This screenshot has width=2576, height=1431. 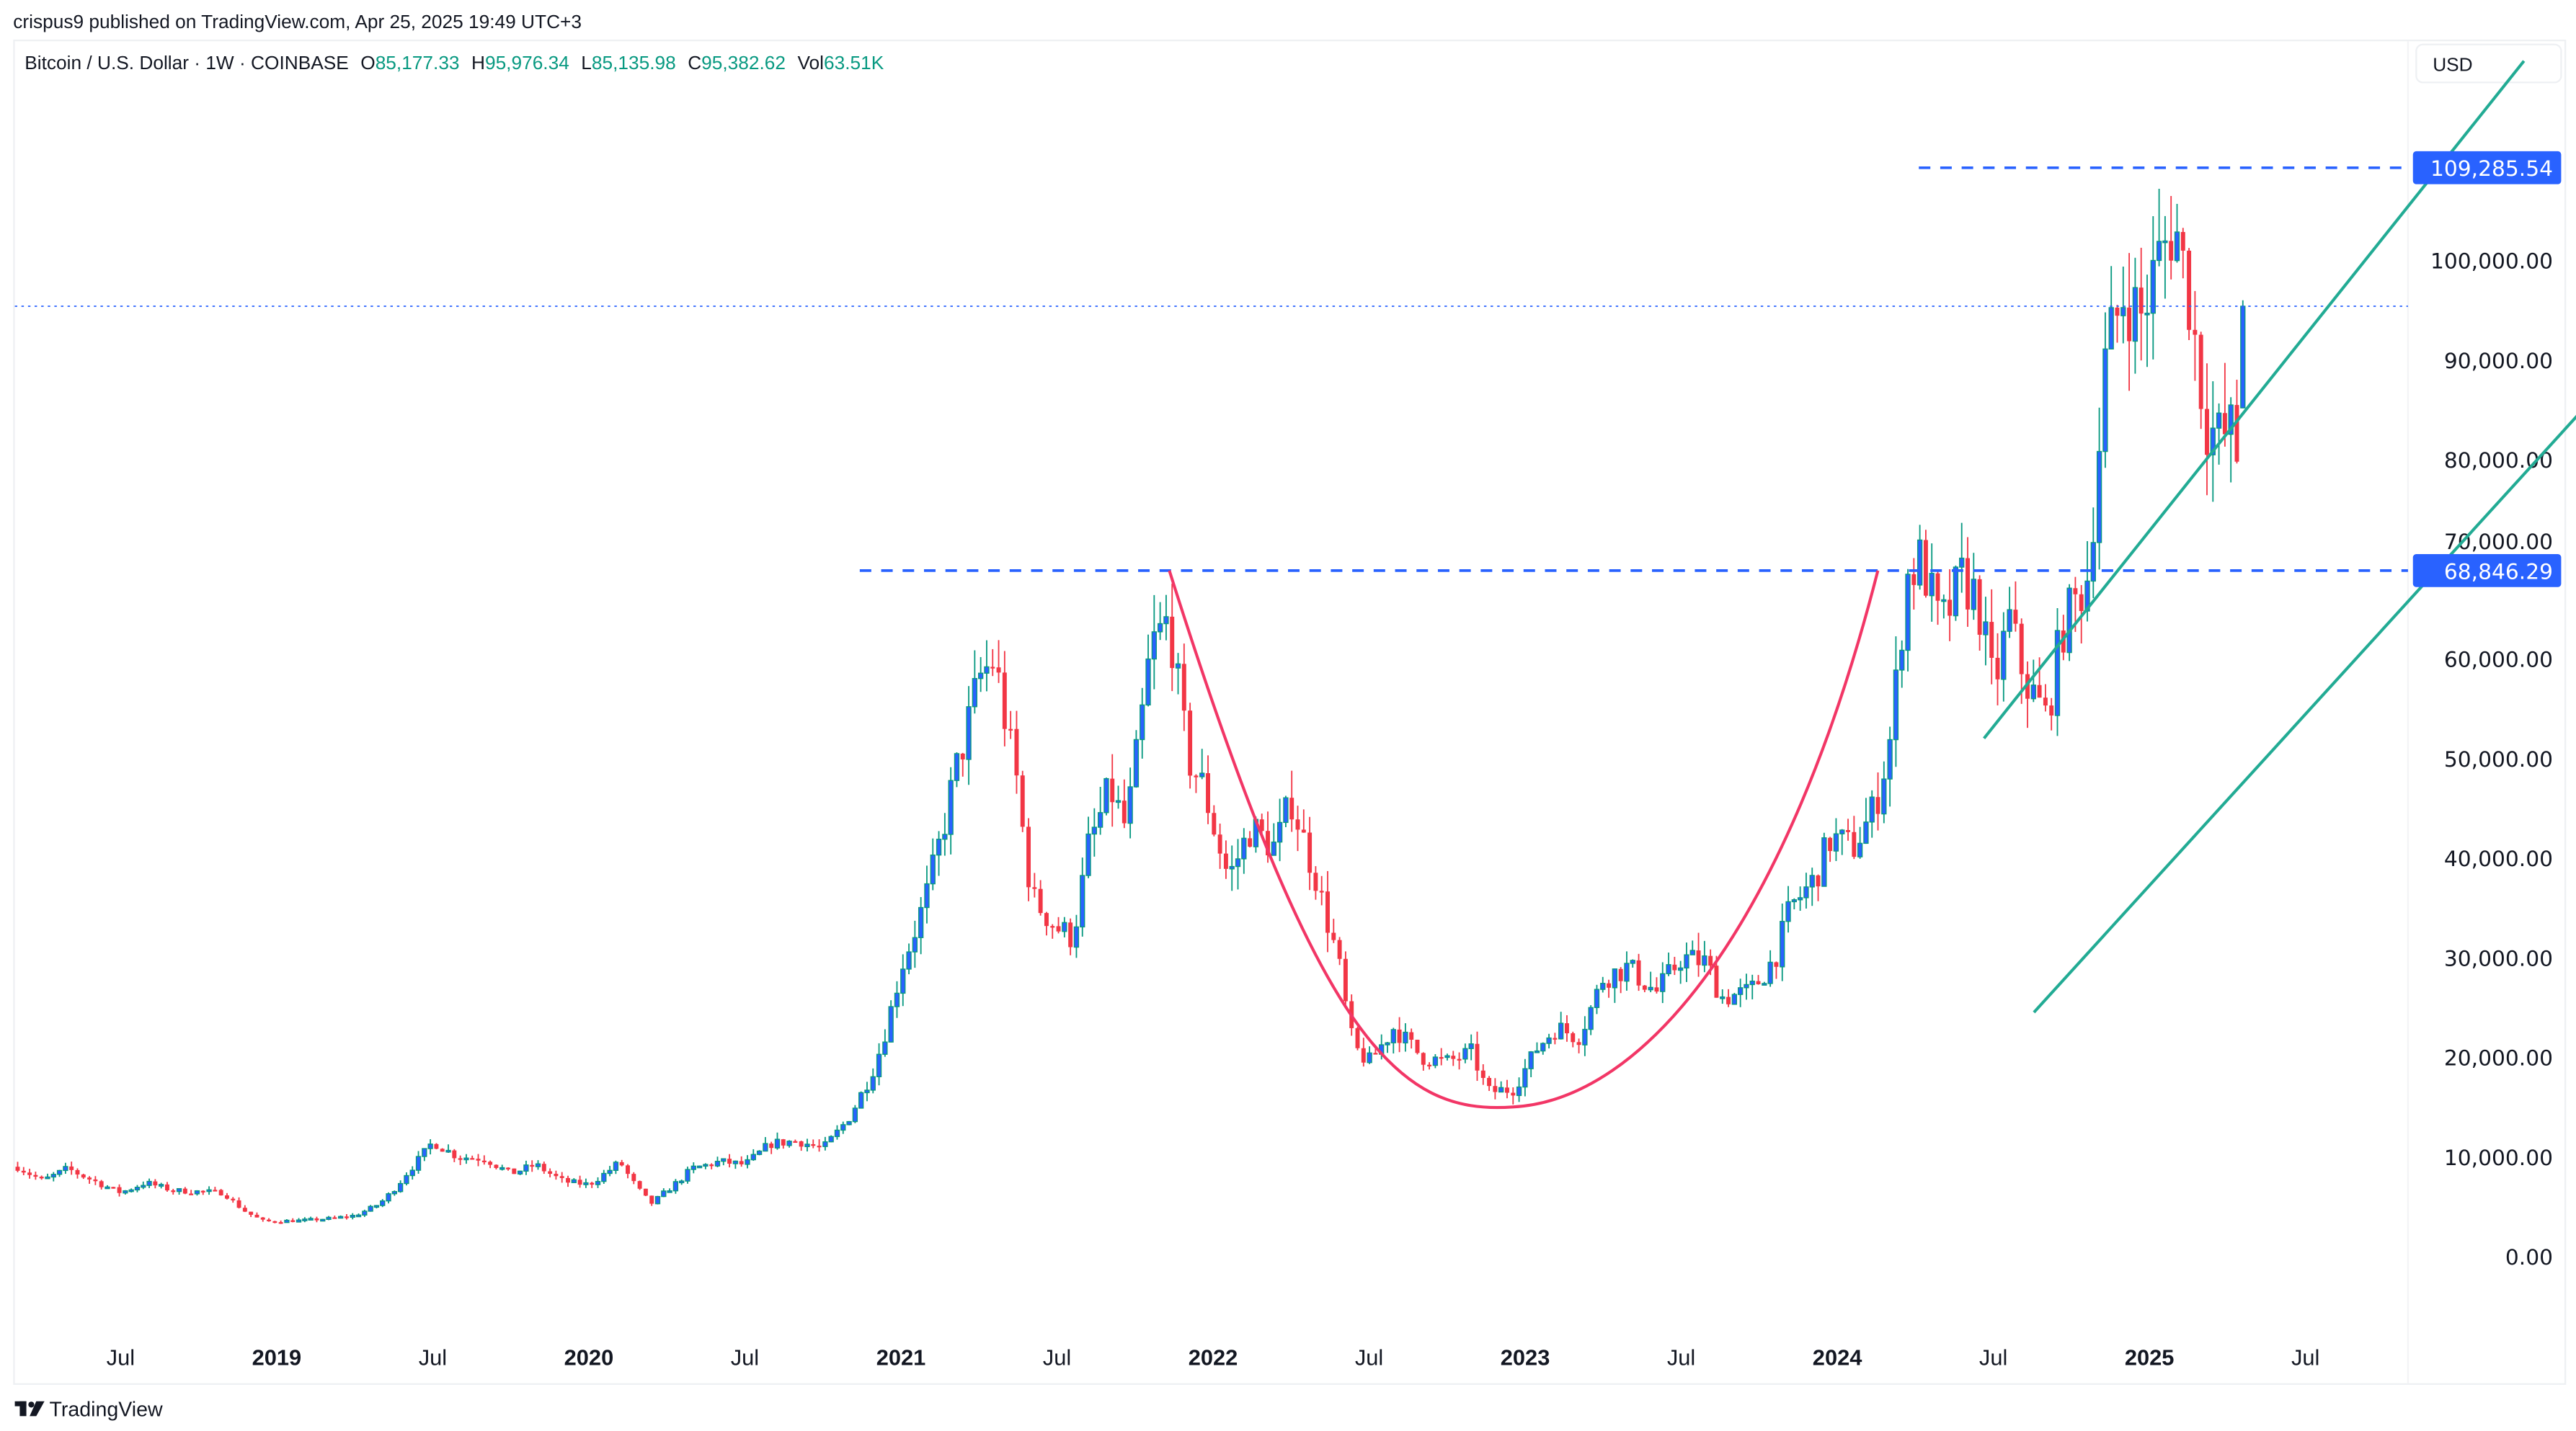 I want to click on price-level-value: 109,285.54, so click(x=2491, y=169).